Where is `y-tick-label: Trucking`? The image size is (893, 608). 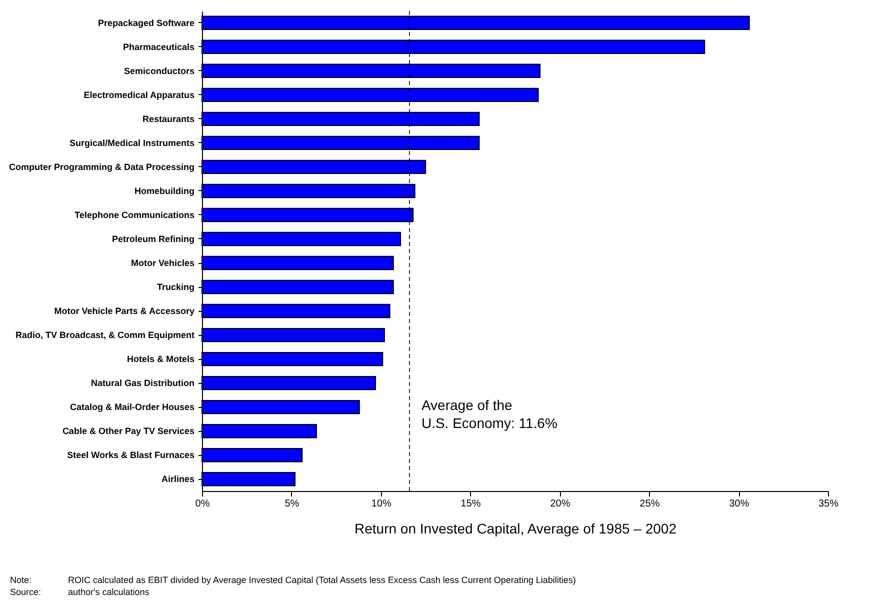
y-tick-label: Trucking is located at coordinates (175, 287).